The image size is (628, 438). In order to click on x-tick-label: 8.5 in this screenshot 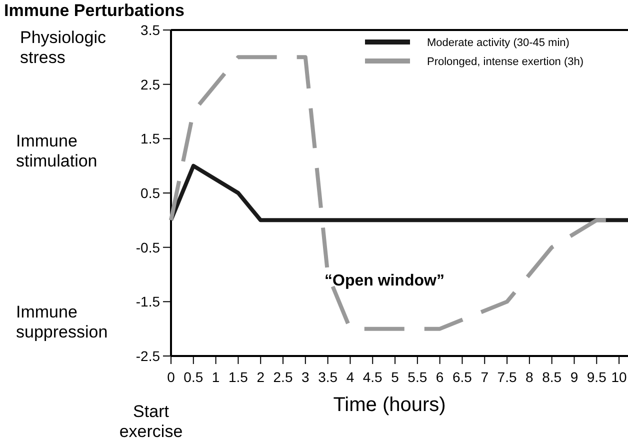, I will do `click(552, 377)`.